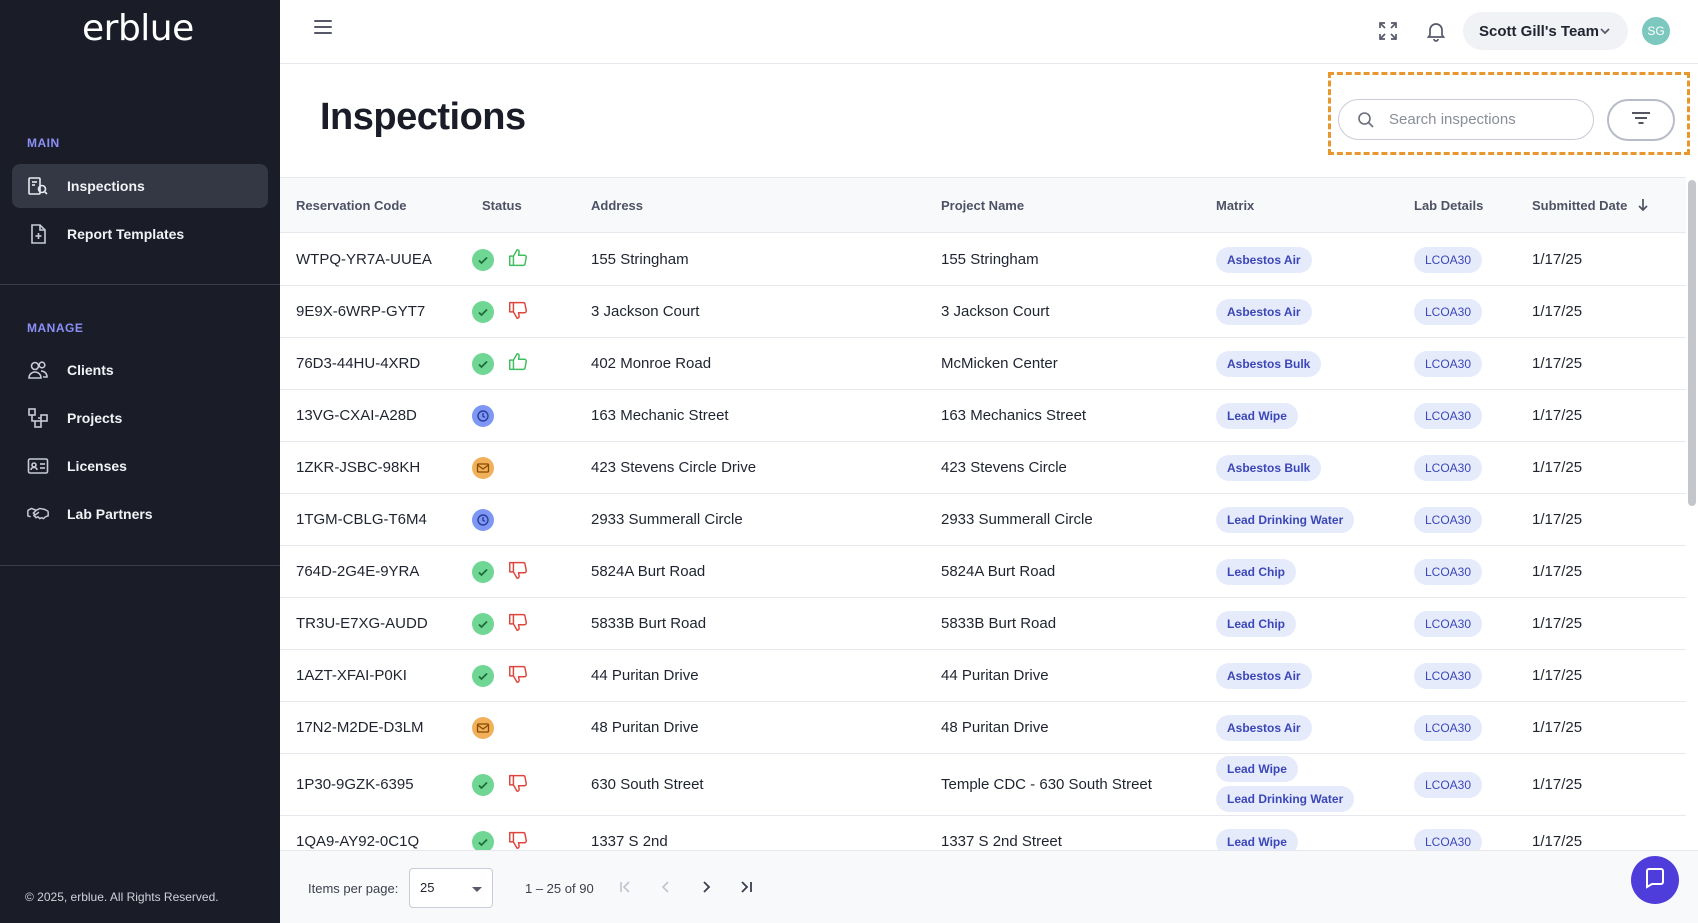 The width and height of the screenshot is (1698, 923). What do you see at coordinates (361, 311) in the screenshot?
I see `reservation-code: 9E9X-6WRP-GYT7` at bounding box center [361, 311].